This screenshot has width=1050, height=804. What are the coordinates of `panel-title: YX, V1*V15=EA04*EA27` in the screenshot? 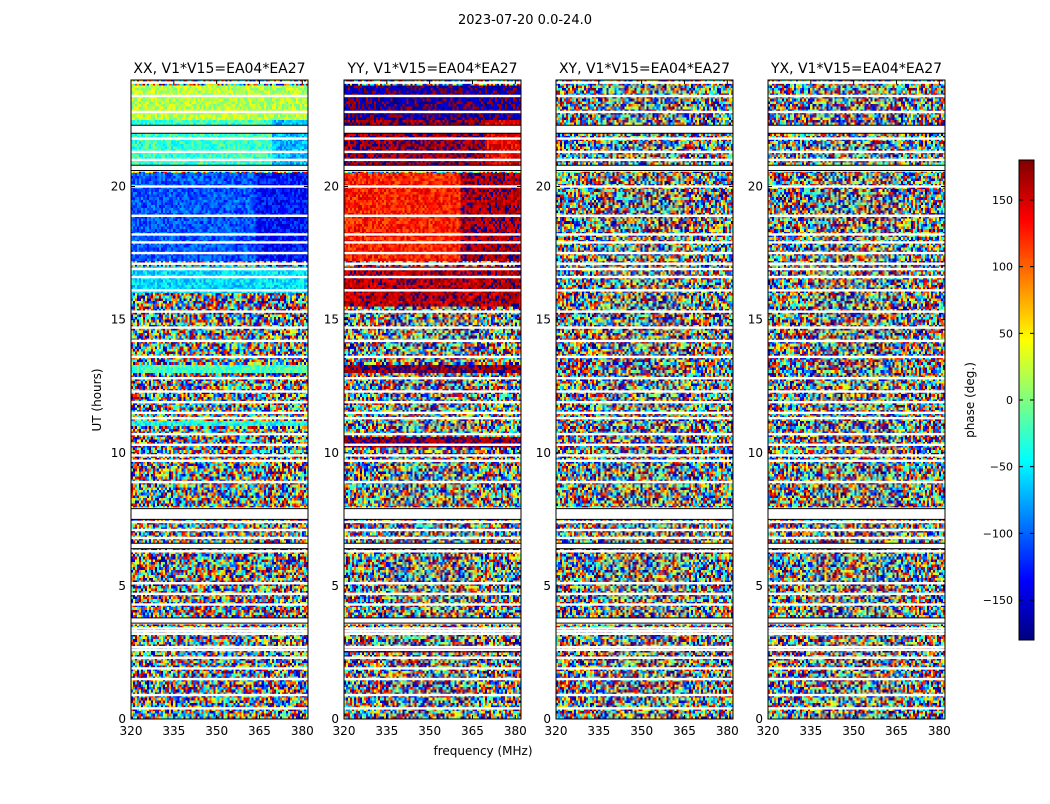 It's located at (856, 69).